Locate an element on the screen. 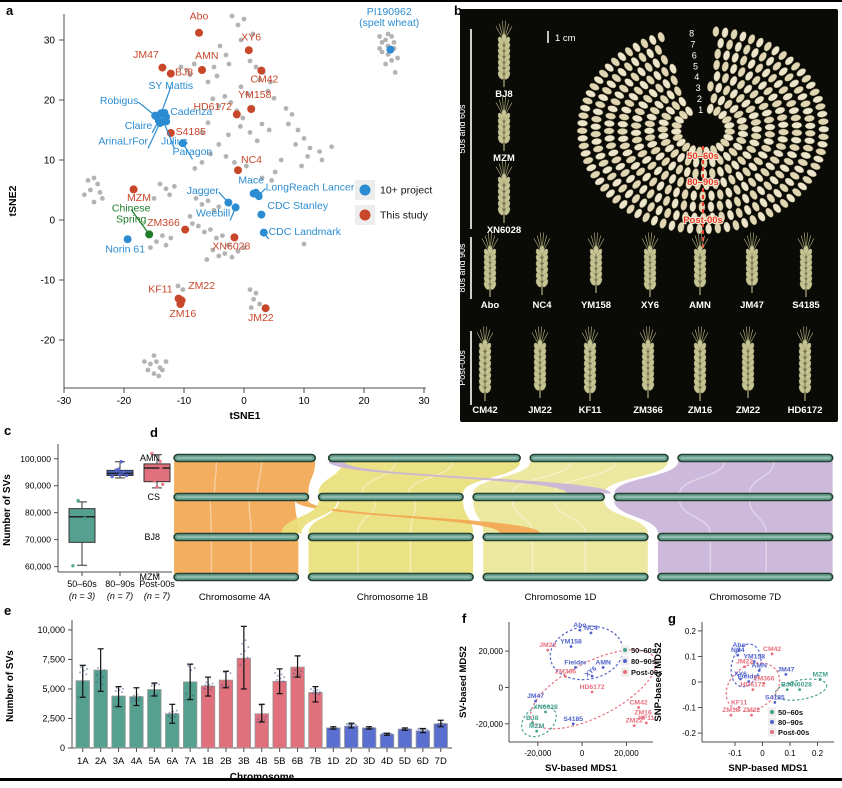 The height and width of the screenshot is (788, 842). svg-text: 1D is located at coordinates (333, 761).